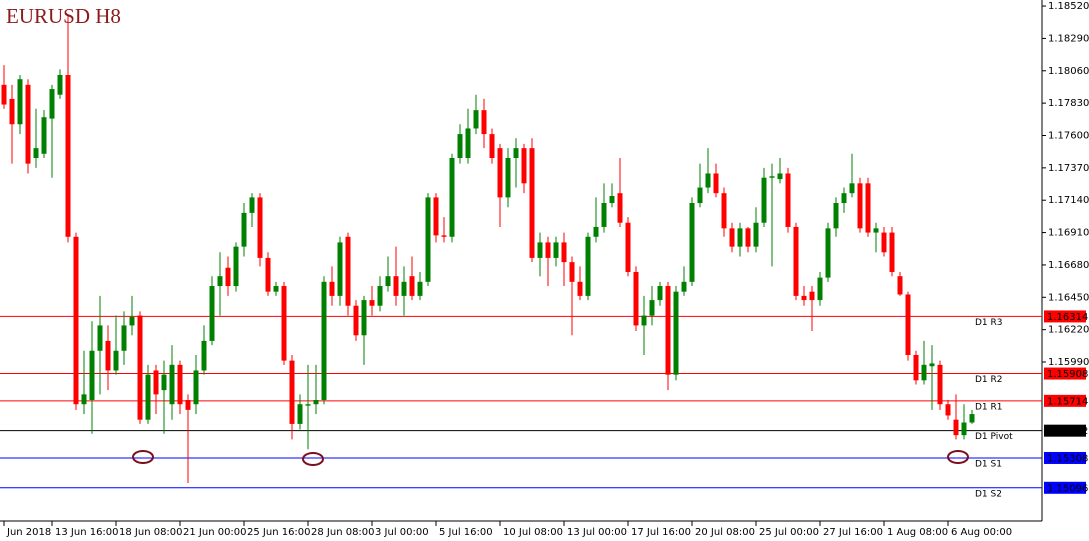 The width and height of the screenshot is (1089, 541). What do you see at coordinates (1067, 431) in the screenshot?
I see `level-price-label: 1.15502` at bounding box center [1067, 431].